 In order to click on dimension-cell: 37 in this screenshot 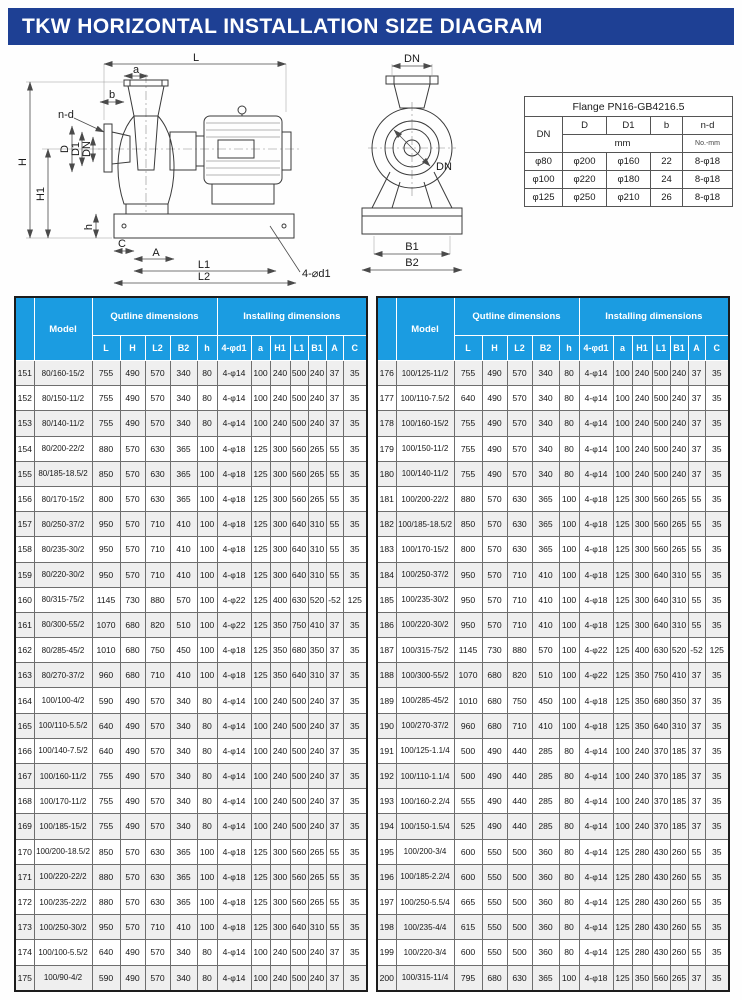, I will do `click(334, 978)`.